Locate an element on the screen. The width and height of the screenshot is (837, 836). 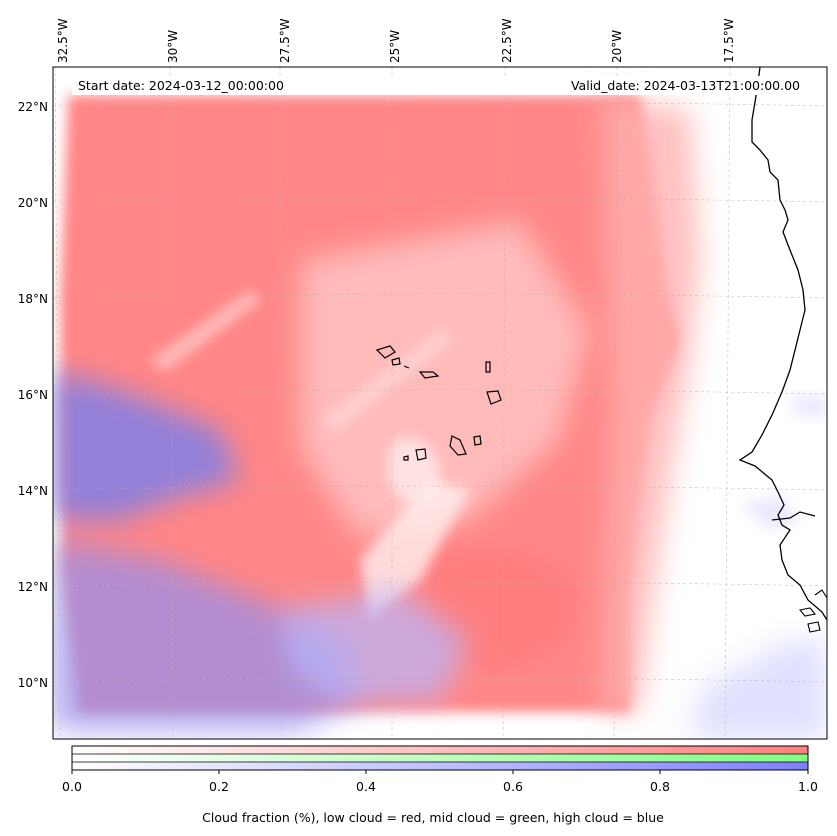
lon-label-32-5w: 32.5°W is located at coordinates (63, 40).